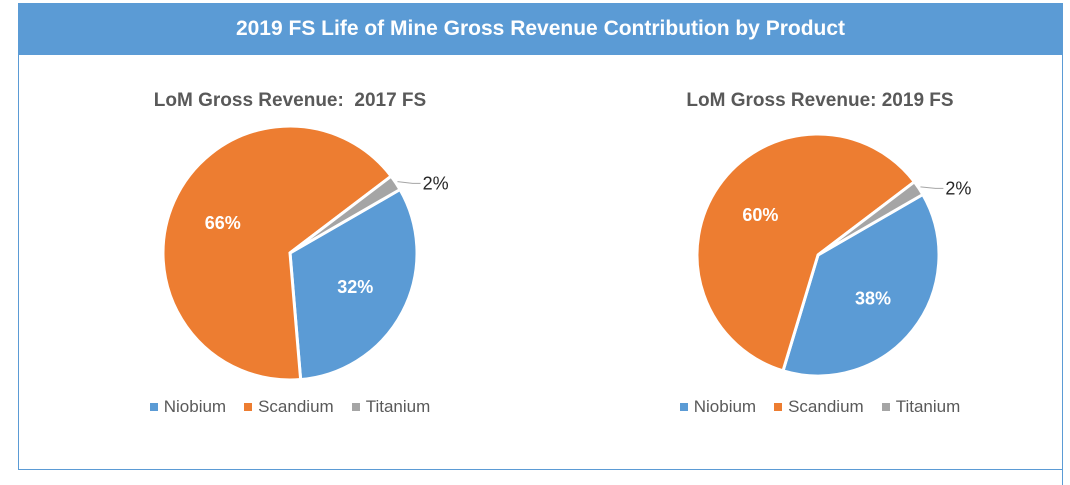  Describe the element at coordinates (223, 223) in the screenshot. I see `data-label-scandium: 66%` at that location.